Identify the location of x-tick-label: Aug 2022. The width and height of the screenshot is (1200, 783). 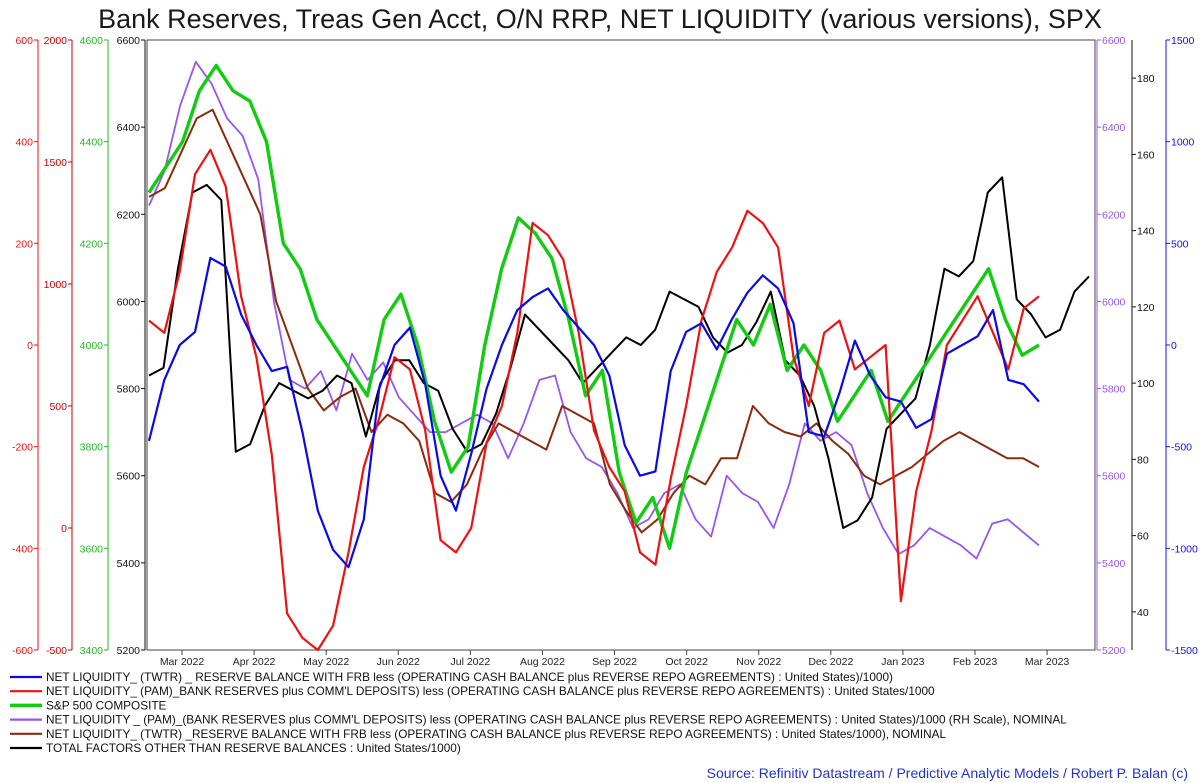
(542, 662).